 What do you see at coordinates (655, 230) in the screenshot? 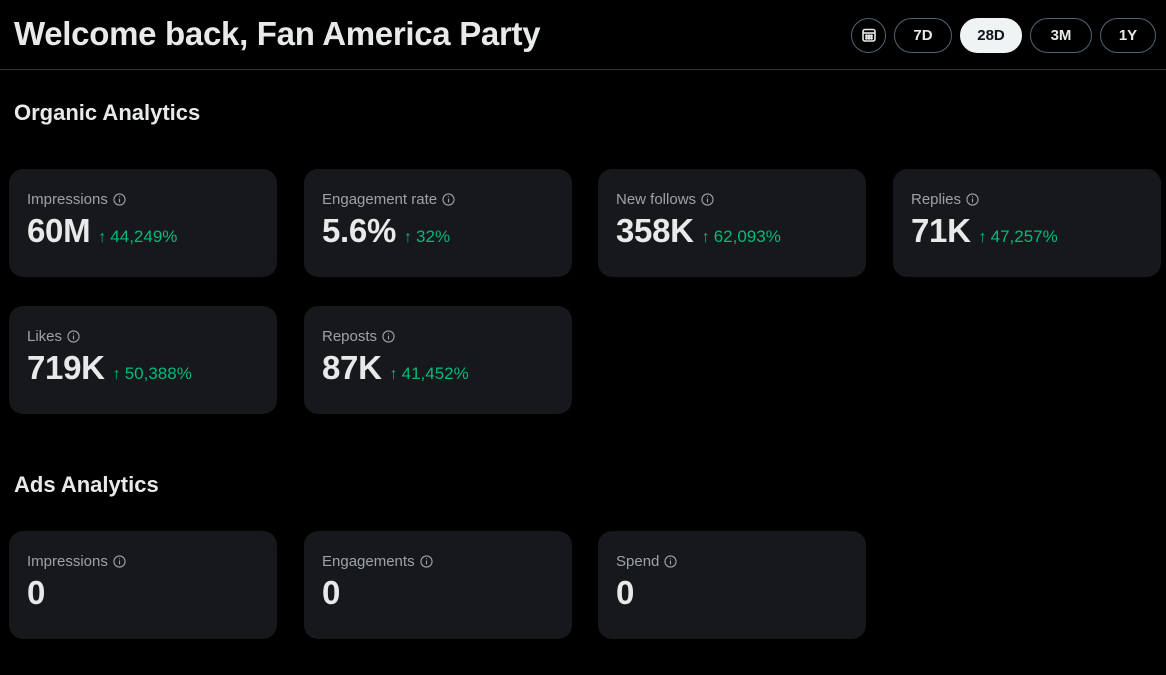
I see `card-value: 358K` at bounding box center [655, 230].